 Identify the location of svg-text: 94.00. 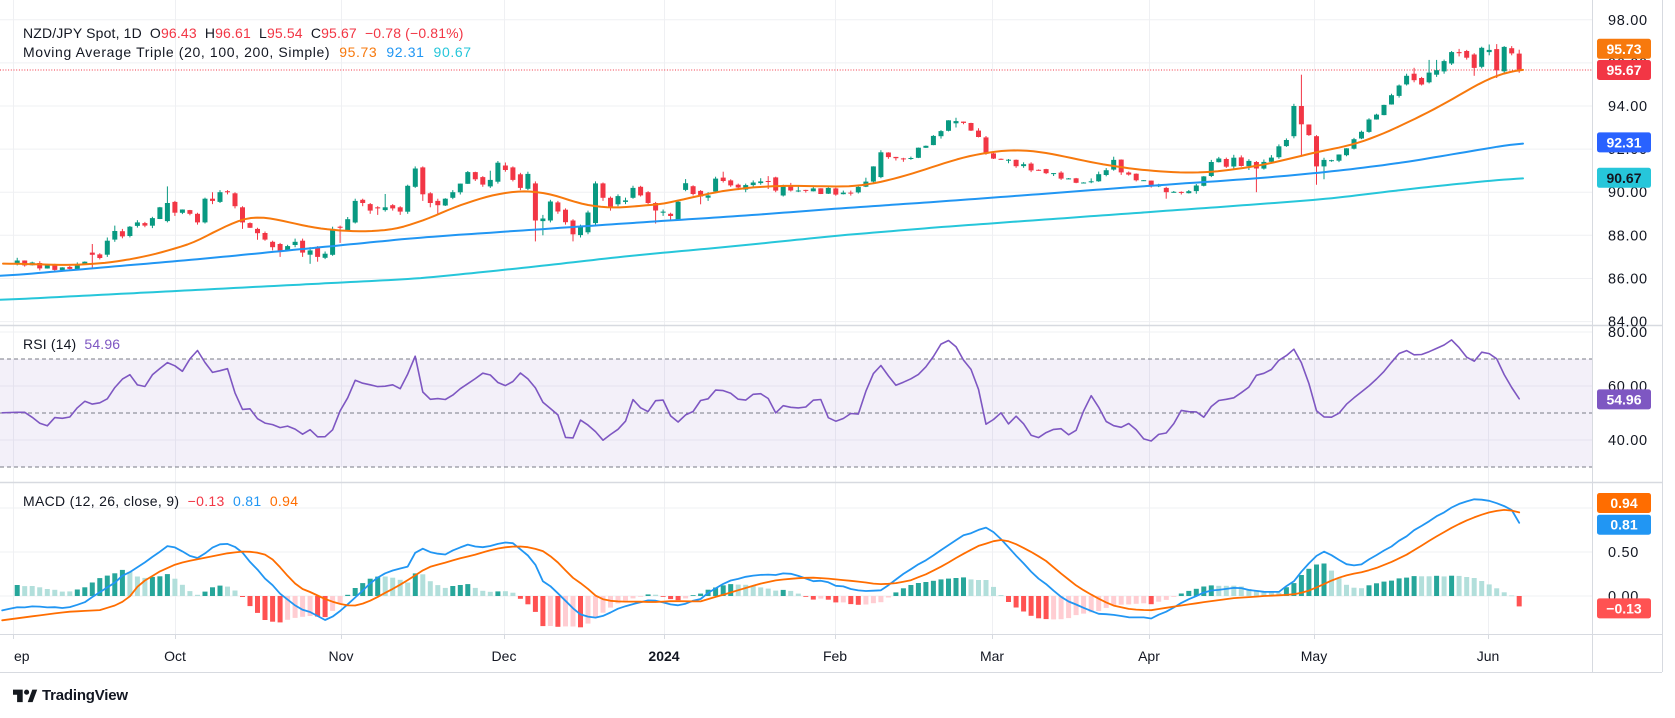
(1628, 107).